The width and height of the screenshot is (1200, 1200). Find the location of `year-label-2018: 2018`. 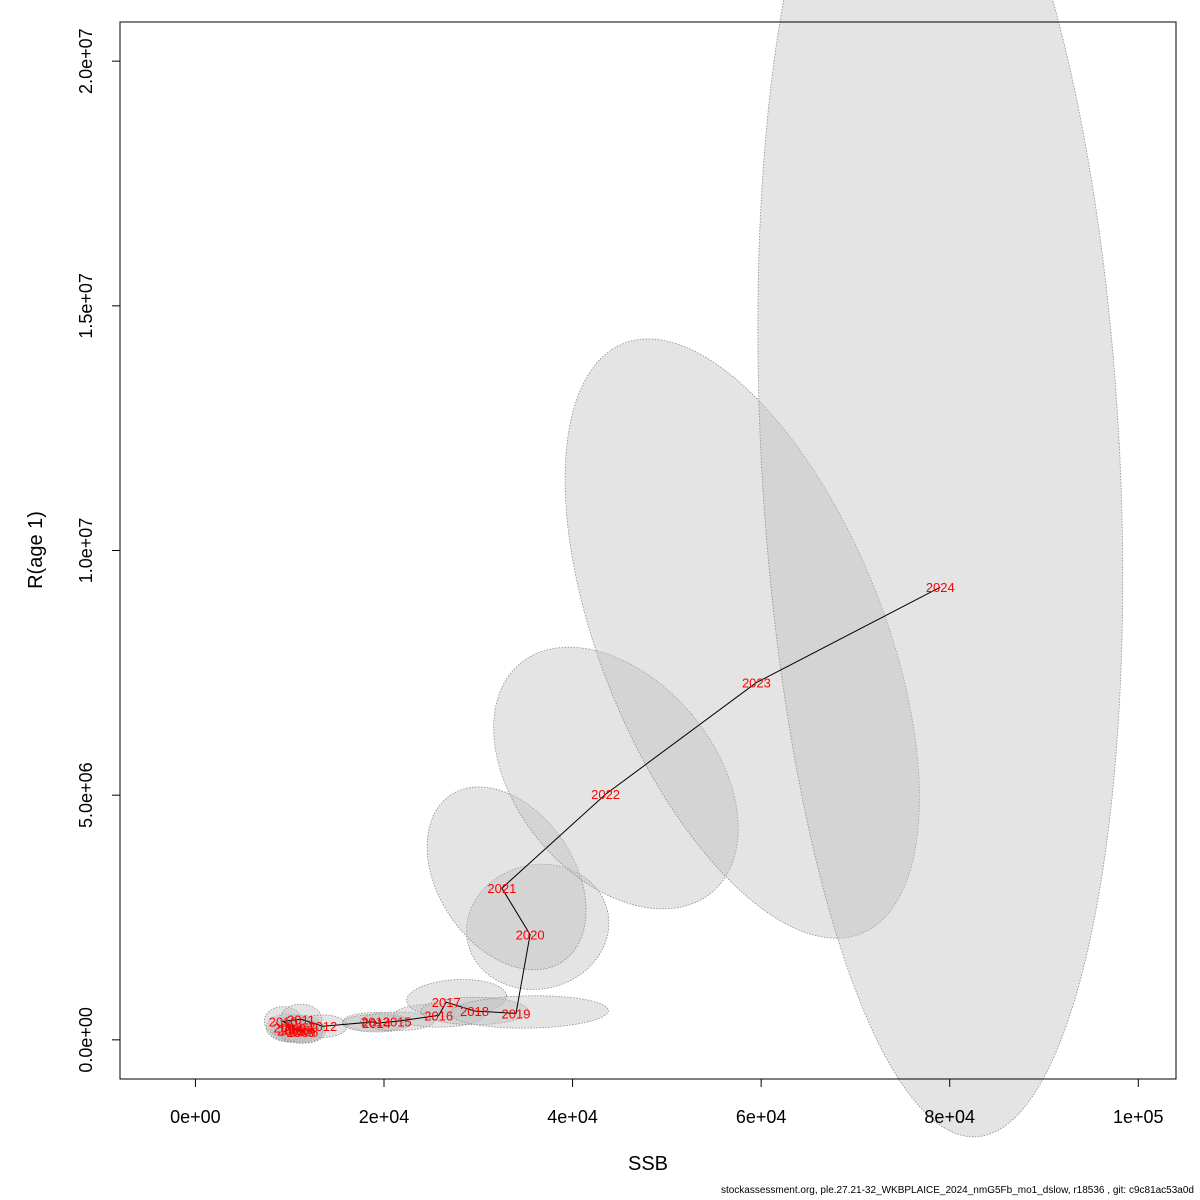

year-label-2018: 2018 is located at coordinates (474, 1011).